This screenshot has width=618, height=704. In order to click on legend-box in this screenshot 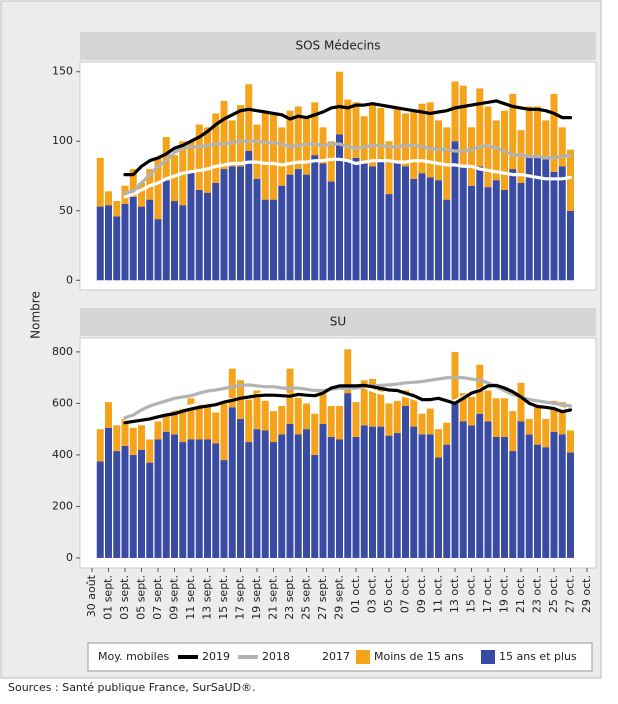, I will do `click(340, 657)`.